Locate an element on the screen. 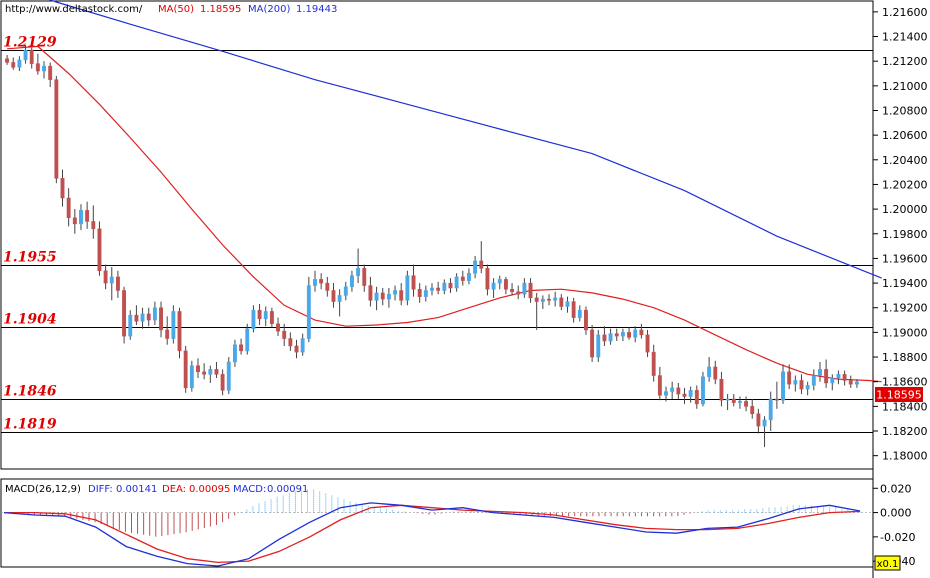 The height and width of the screenshot is (578, 930). price-tick-label: 1.19200 is located at coordinates (905, 308).